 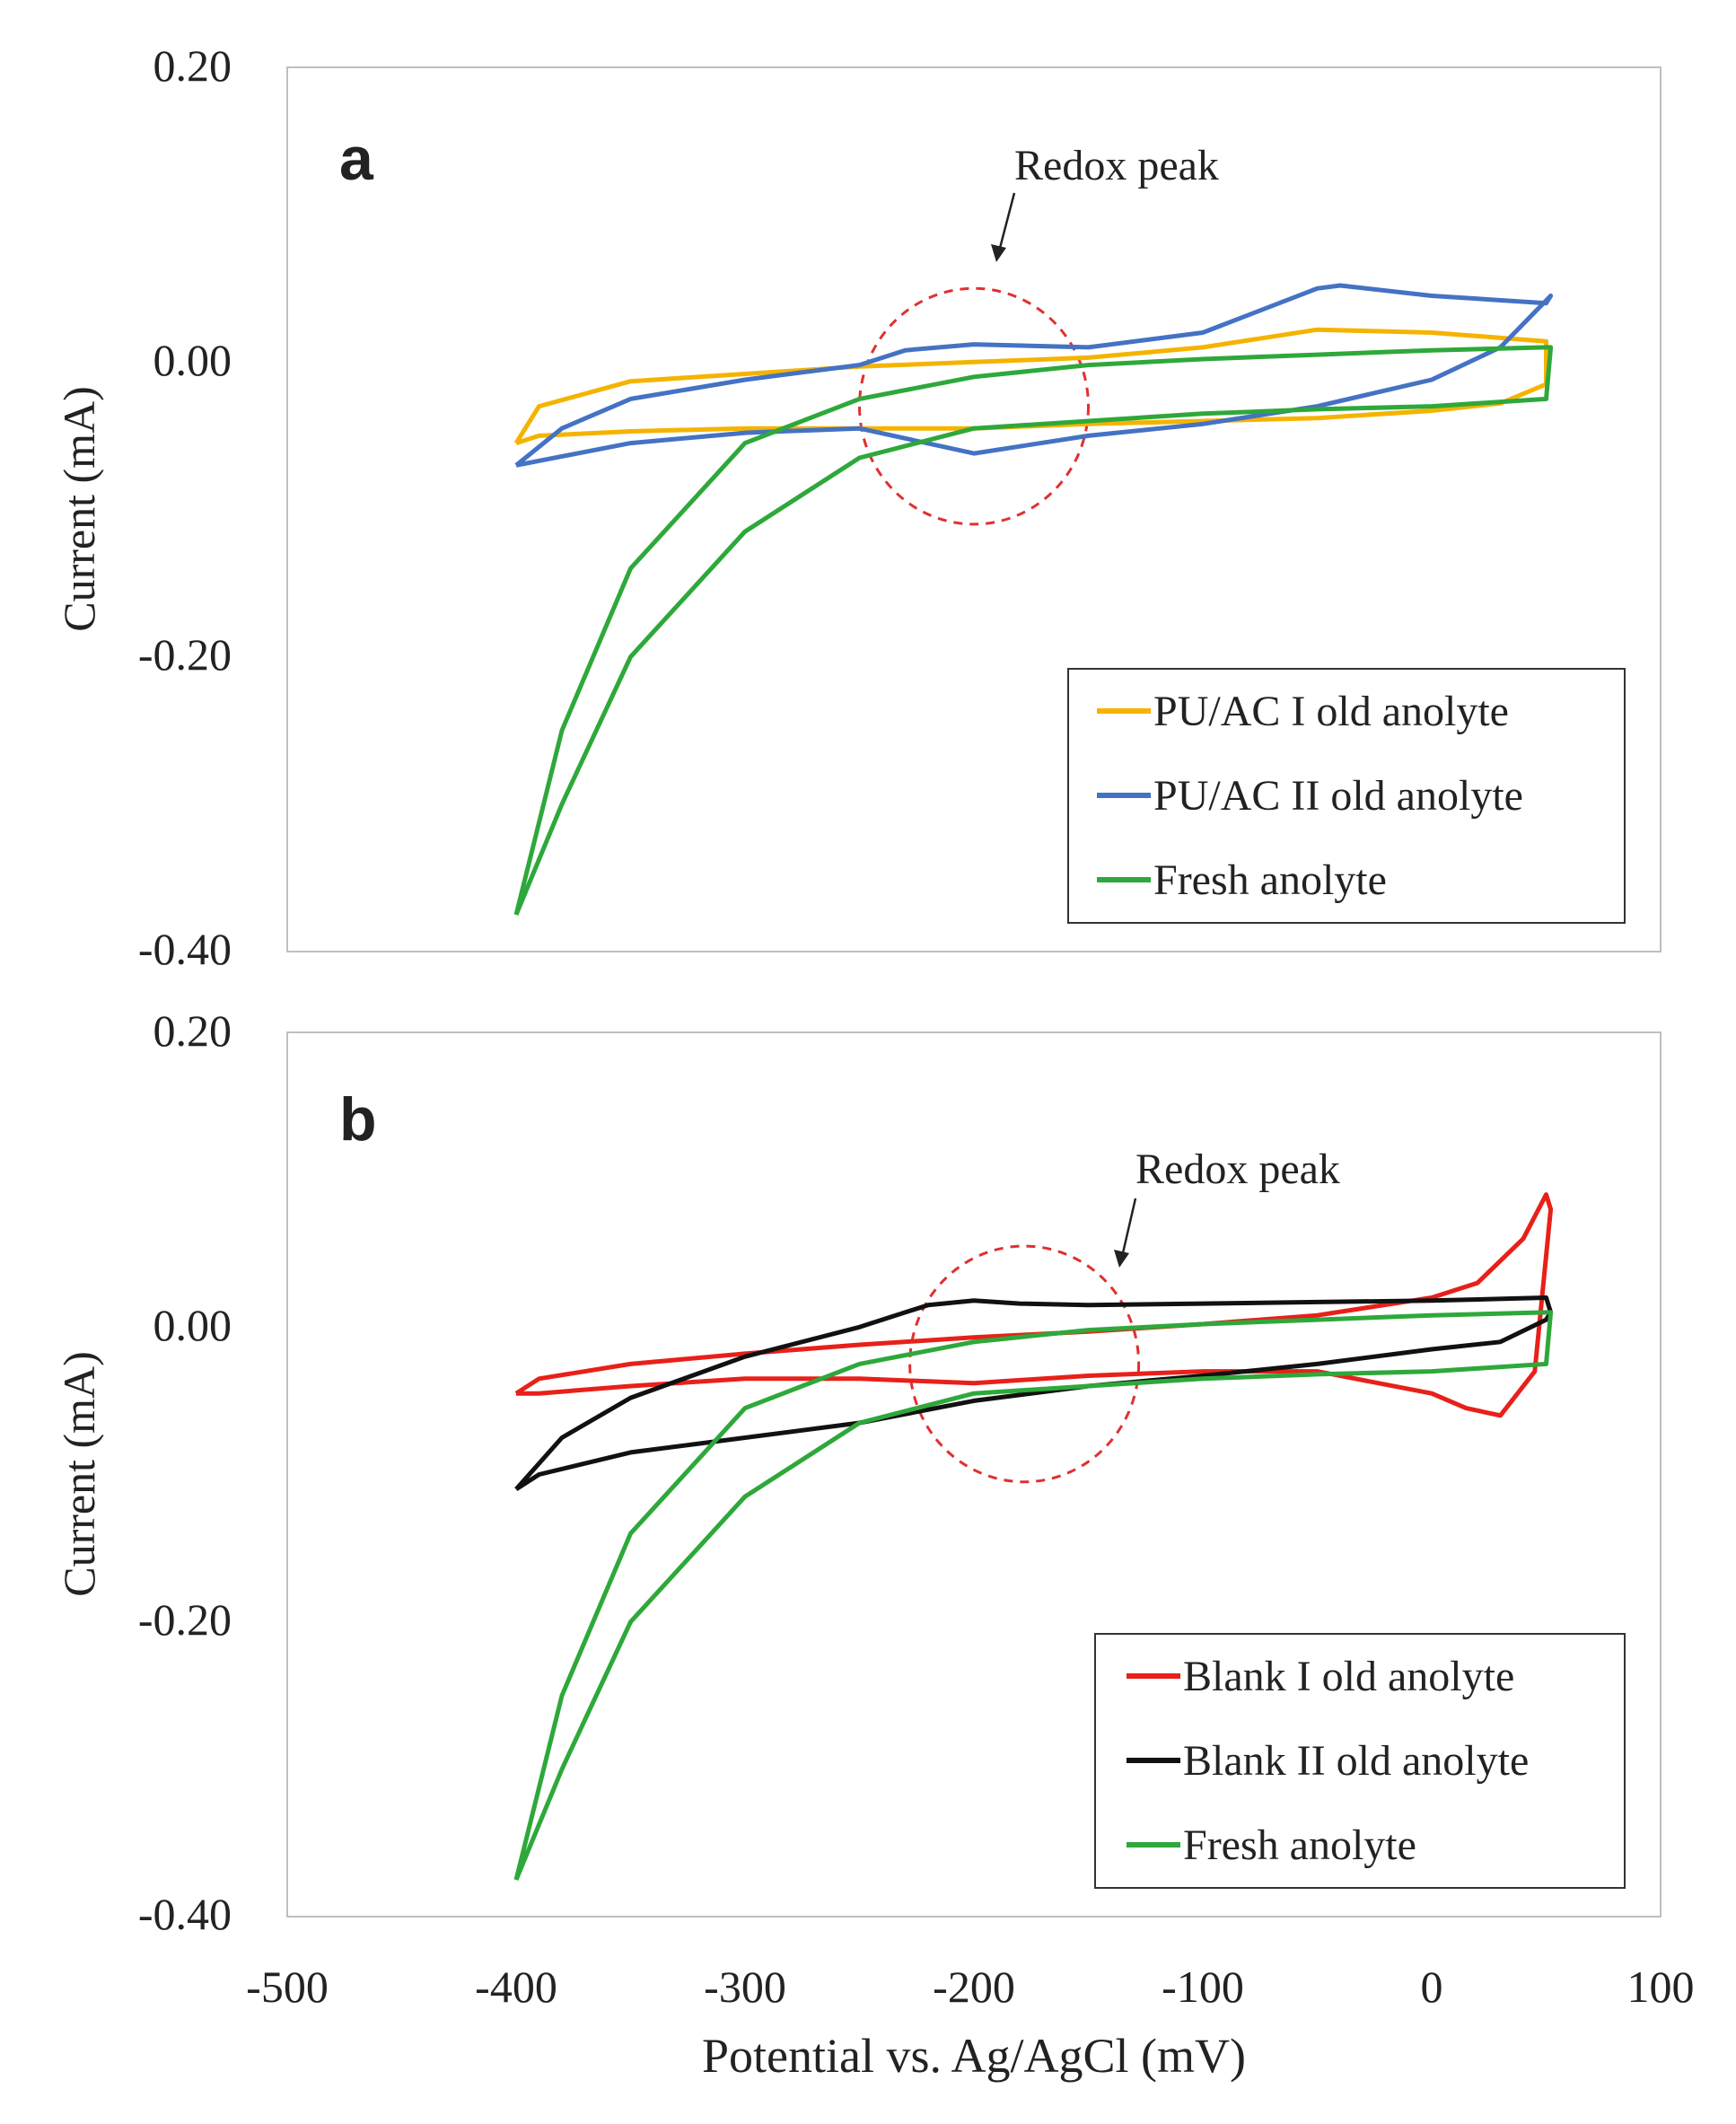 I want to click on series-line-pu-ac-ii-old-anolyte, so click(x=1034, y=375).